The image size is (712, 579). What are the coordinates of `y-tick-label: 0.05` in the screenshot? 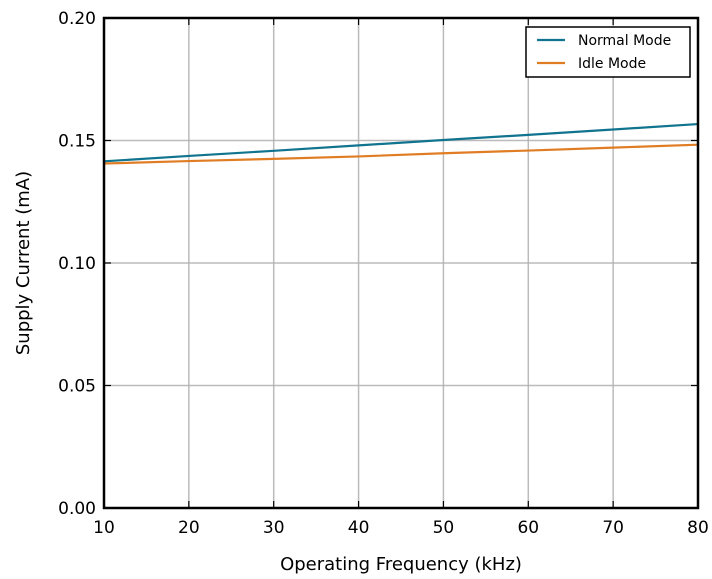 It's located at (77, 387).